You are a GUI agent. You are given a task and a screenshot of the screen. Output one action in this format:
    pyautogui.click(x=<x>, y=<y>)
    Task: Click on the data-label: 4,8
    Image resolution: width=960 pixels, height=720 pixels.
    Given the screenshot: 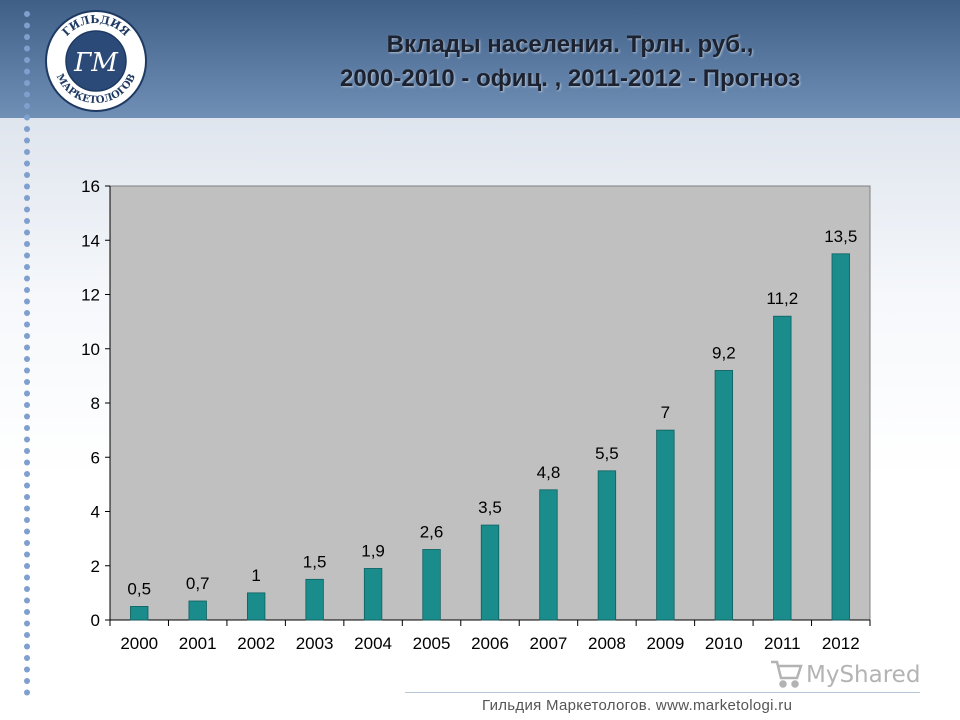 What is the action you would take?
    pyautogui.click(x=549, y=472)
    